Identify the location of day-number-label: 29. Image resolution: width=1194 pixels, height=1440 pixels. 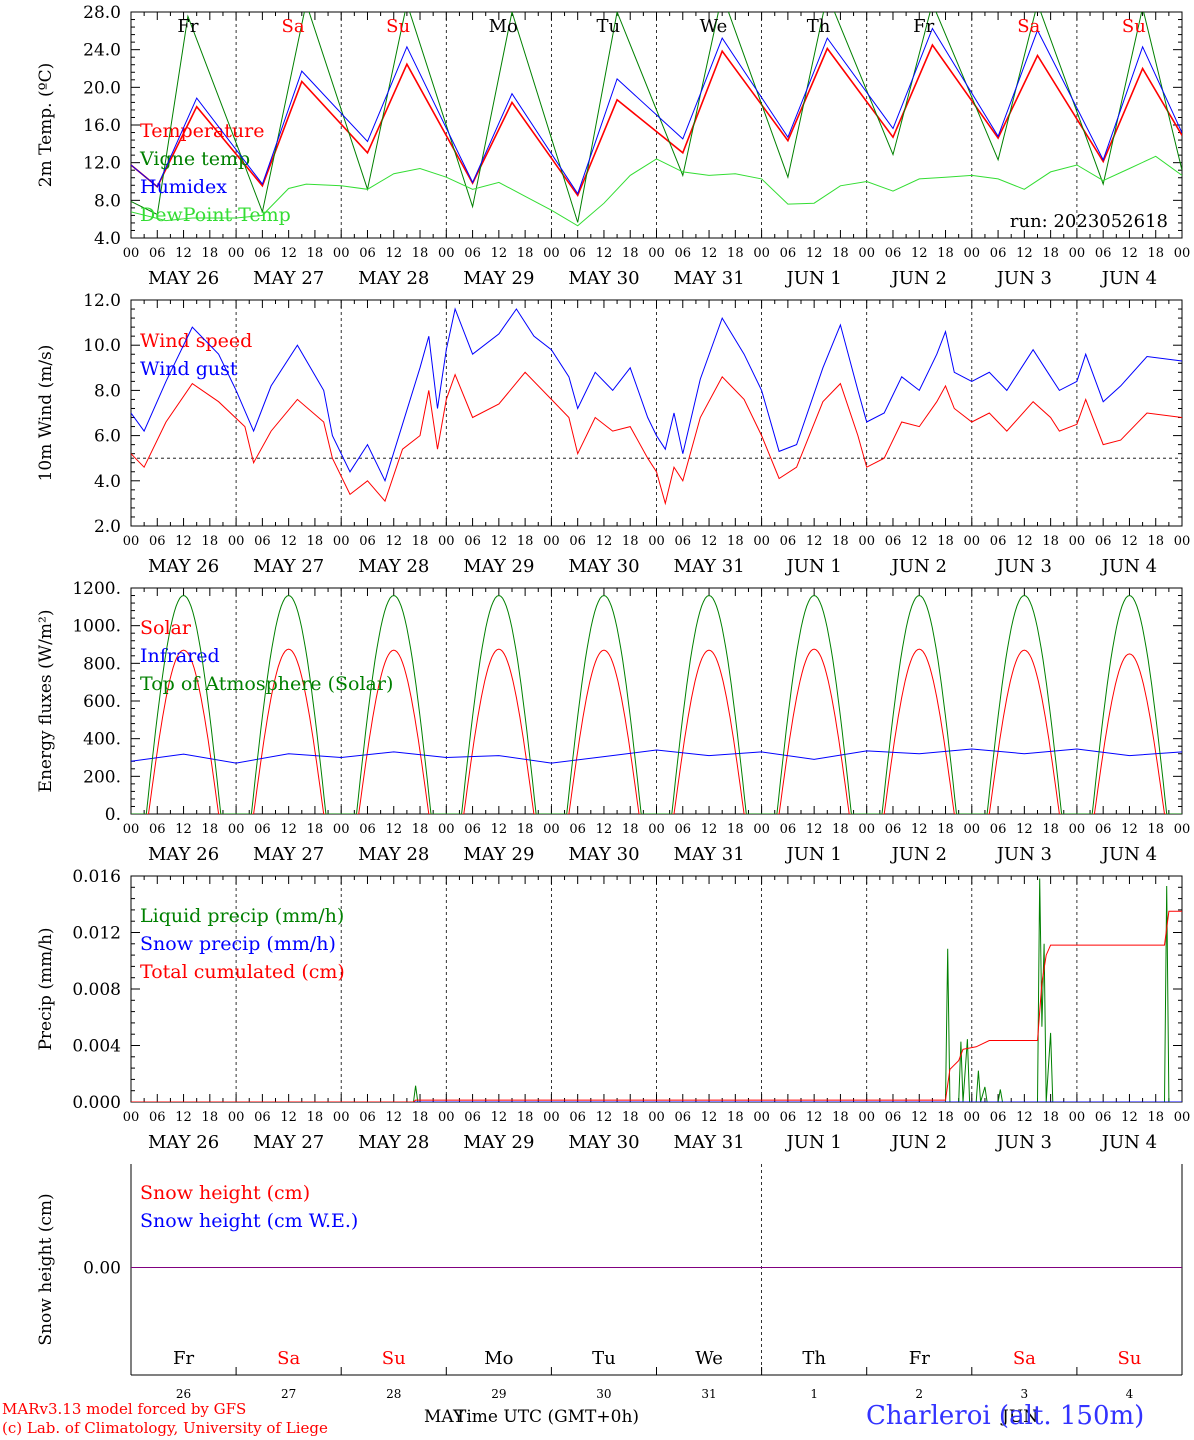
(498, 1394).